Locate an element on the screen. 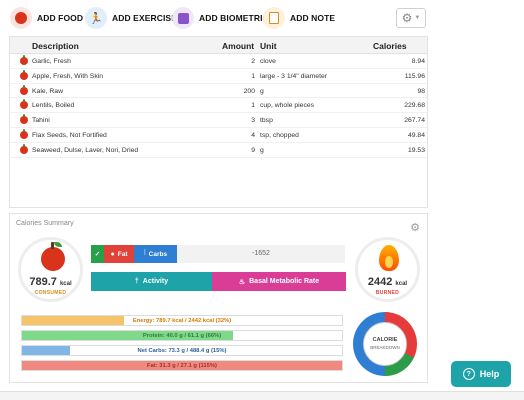 The height and width of the screenshot is (400, 524). fat-toggle: ● Fat is located at coordinates (119, 254).